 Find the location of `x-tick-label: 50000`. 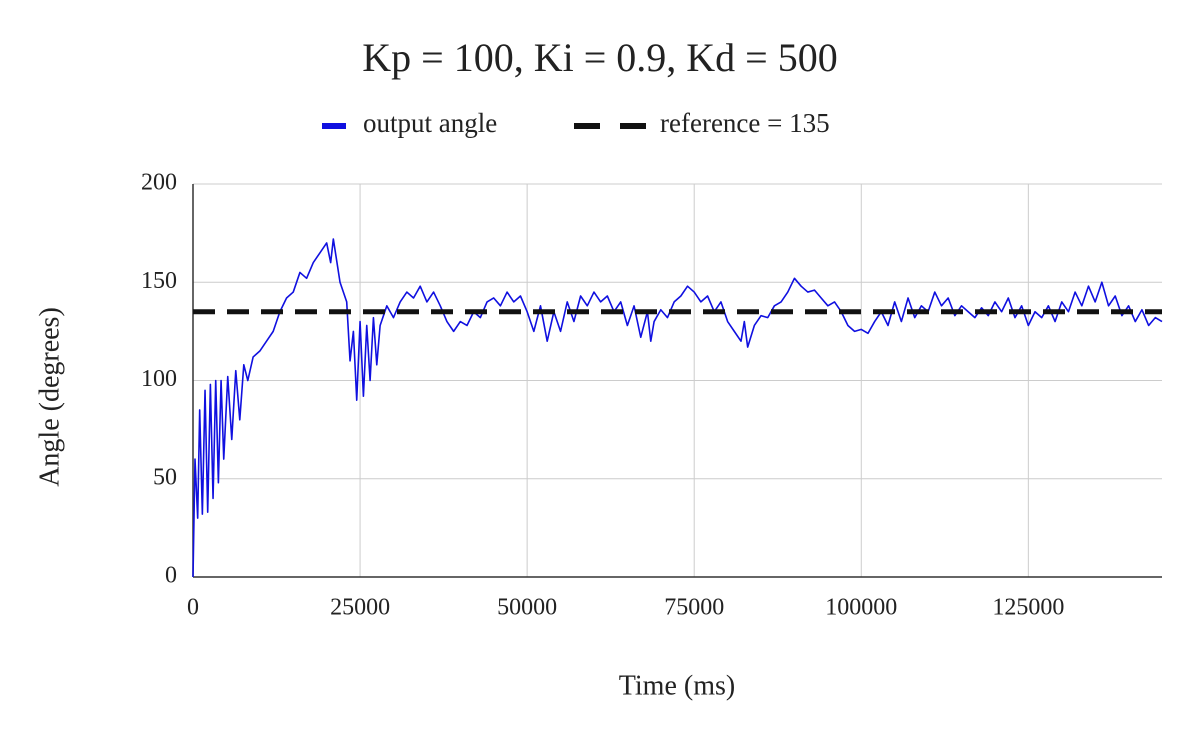

x-tick-label: 50000 is located at coordinates (527, 608).